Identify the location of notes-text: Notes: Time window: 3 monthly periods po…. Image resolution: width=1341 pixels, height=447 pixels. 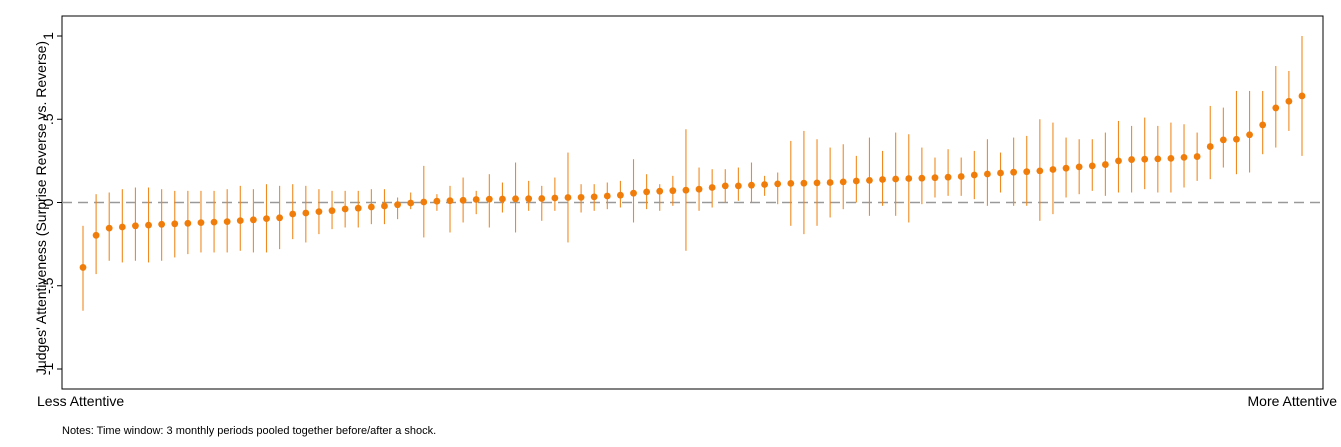
(249, 431).